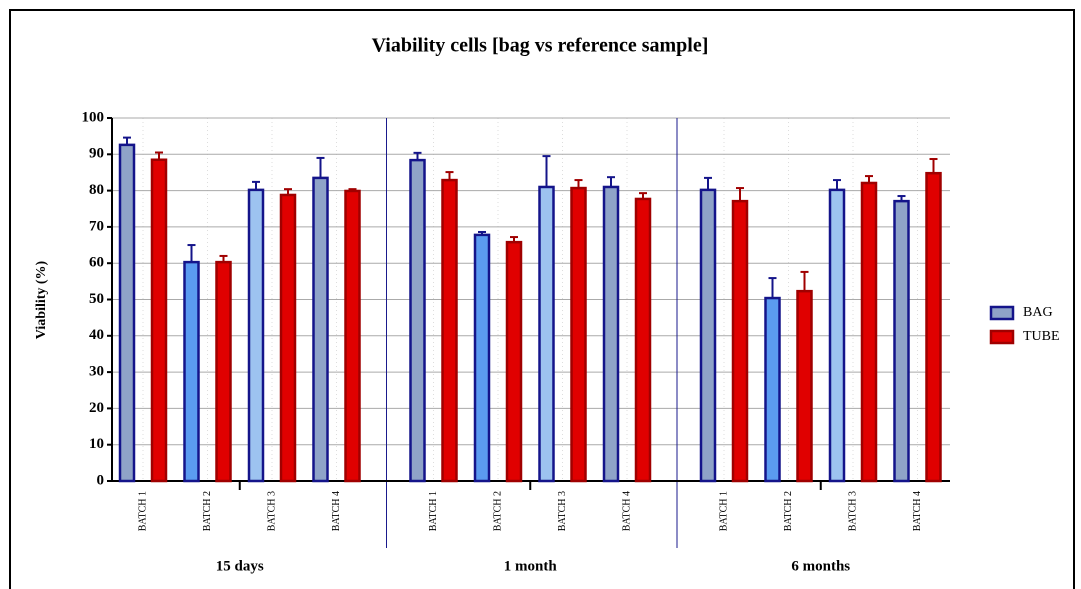 Image resolution: width=1081 pixels, height=589 pixels. What do you see at coordinates (41, 299) in the screenshot?
I see `y-axis-label: Viability (%)` at bounding box center [41, 299].